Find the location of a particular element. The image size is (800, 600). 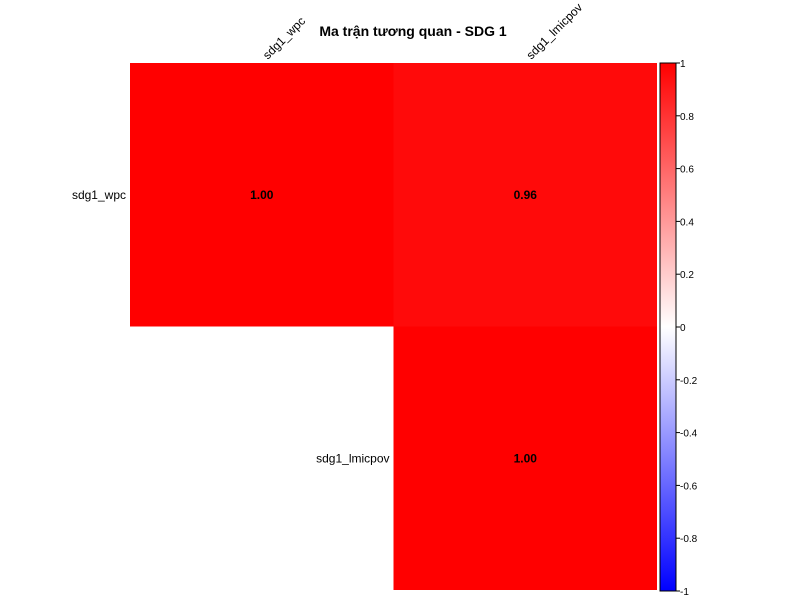

colorbar-tick-label: -1 is located at coordinates (684, 592).